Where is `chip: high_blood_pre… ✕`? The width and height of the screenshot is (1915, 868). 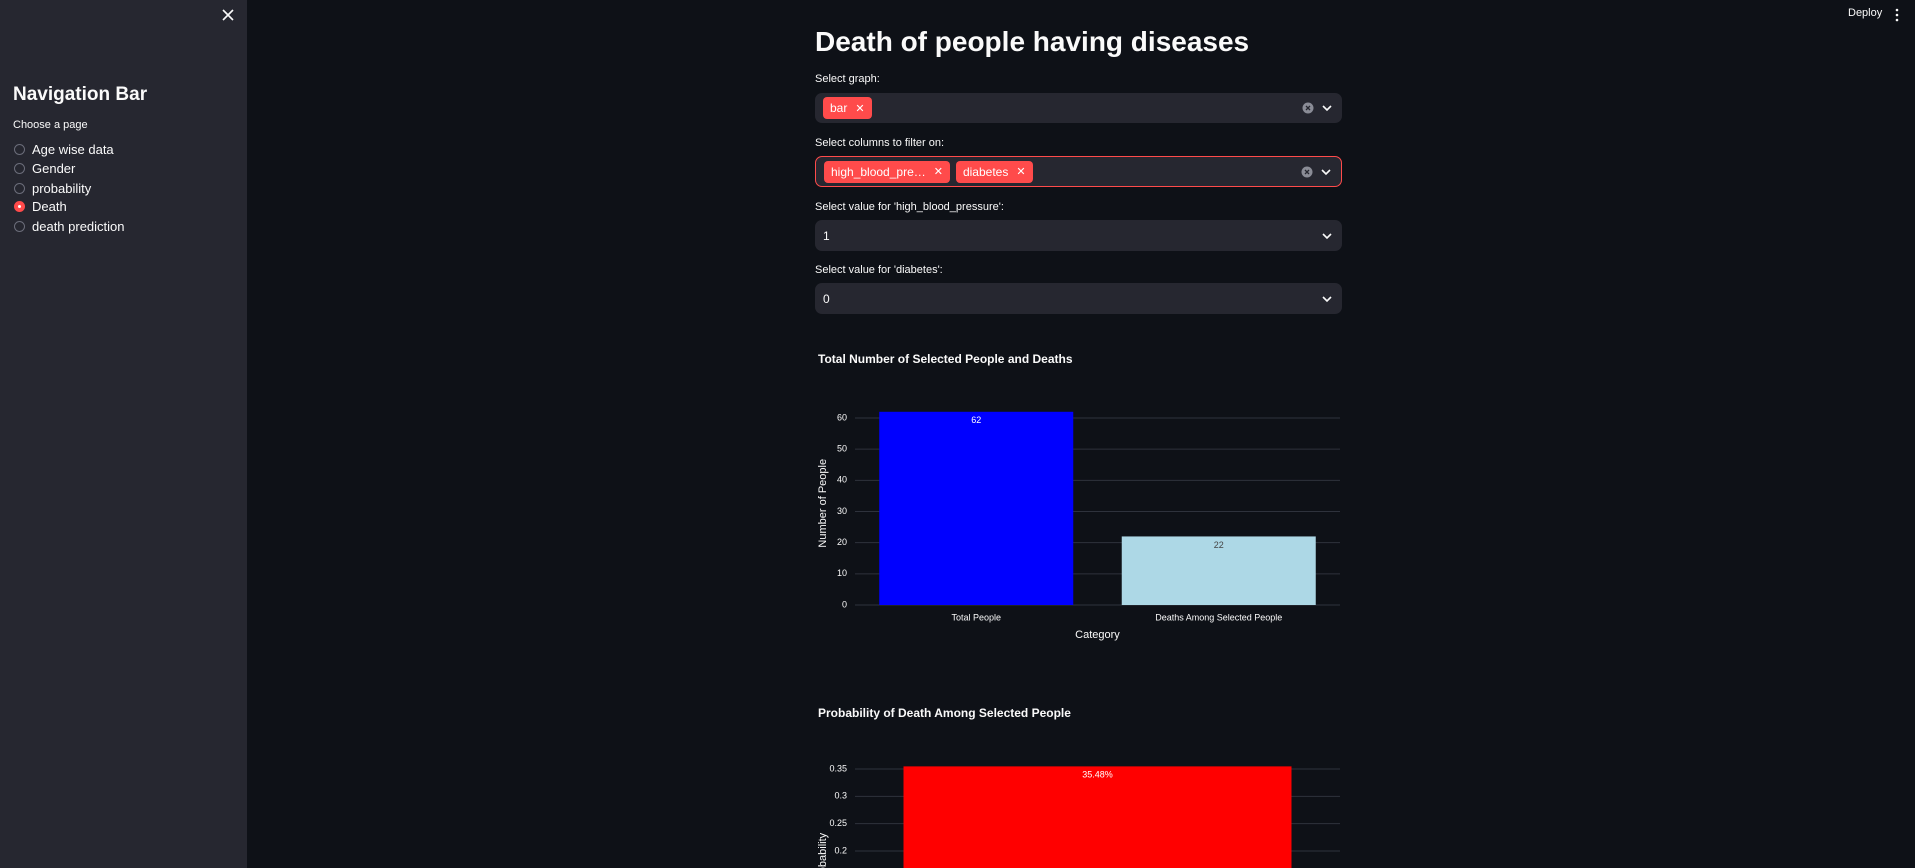
chip: high_blood_pre… ✕ is located at coordinates (887, 171).